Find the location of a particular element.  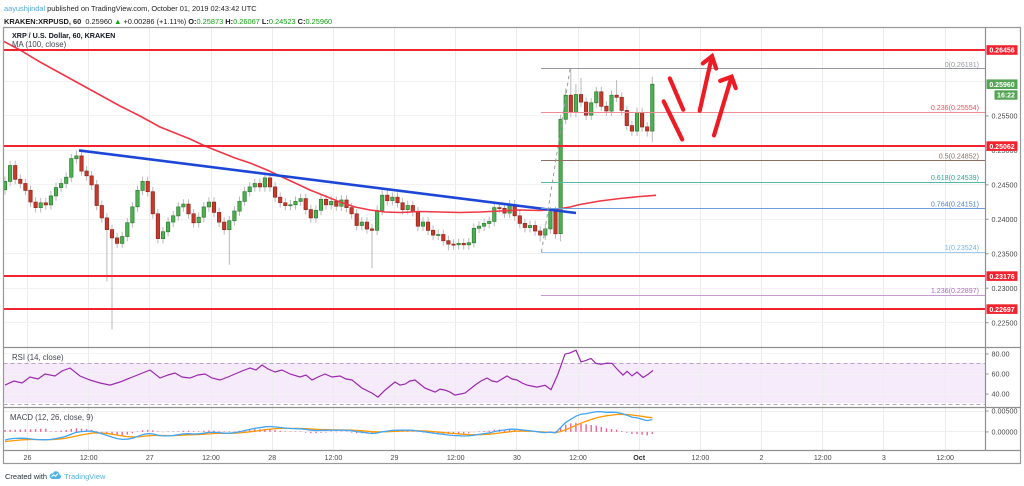

svg-text: 0.618(0.24539) is located at coordinates (955, 178).